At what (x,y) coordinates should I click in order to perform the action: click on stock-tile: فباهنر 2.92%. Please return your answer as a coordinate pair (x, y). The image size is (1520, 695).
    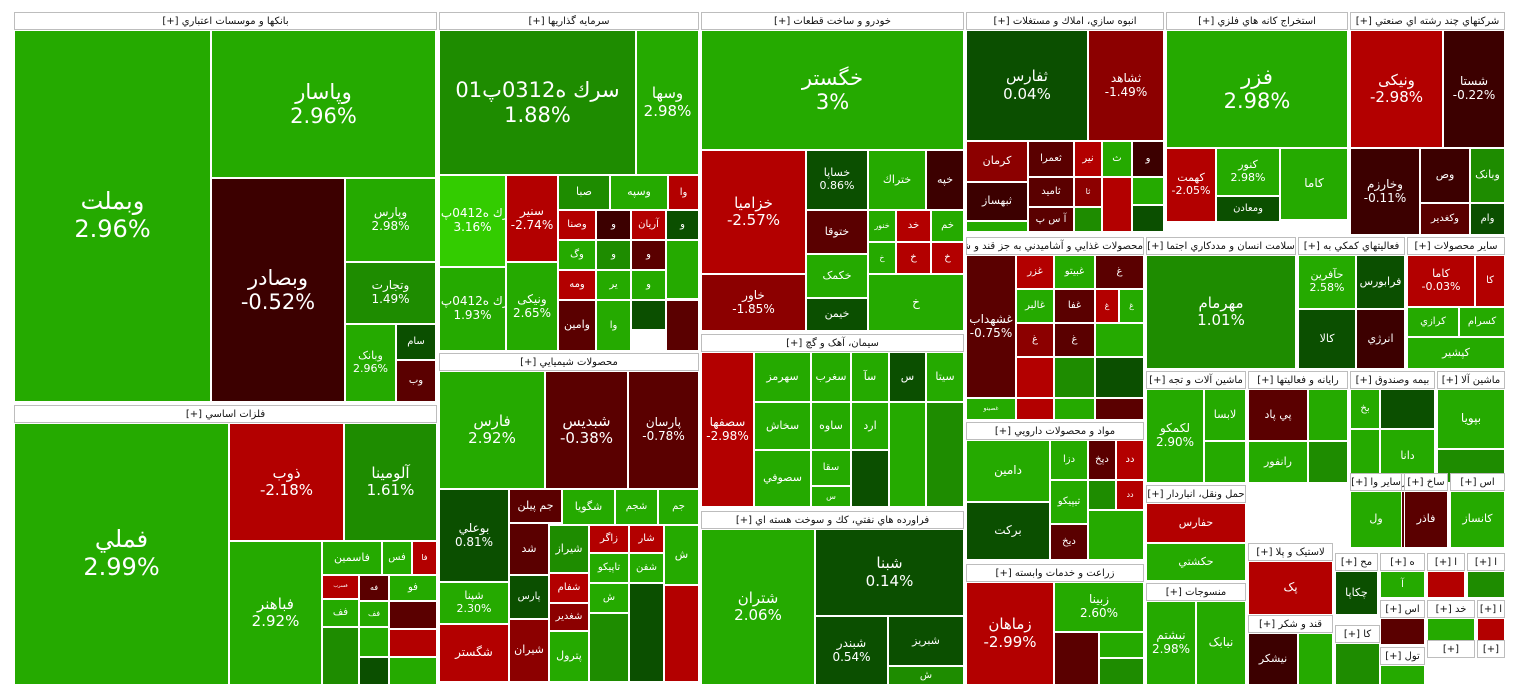
    Looking at the image, I should click on (275, 613).